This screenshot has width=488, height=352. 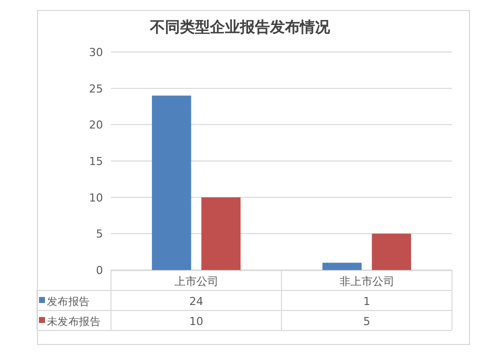 What do you see at coordinates (96, 161) in the screenshot?
I see `y-tick-label: 15` at bounding box center [96, 161].